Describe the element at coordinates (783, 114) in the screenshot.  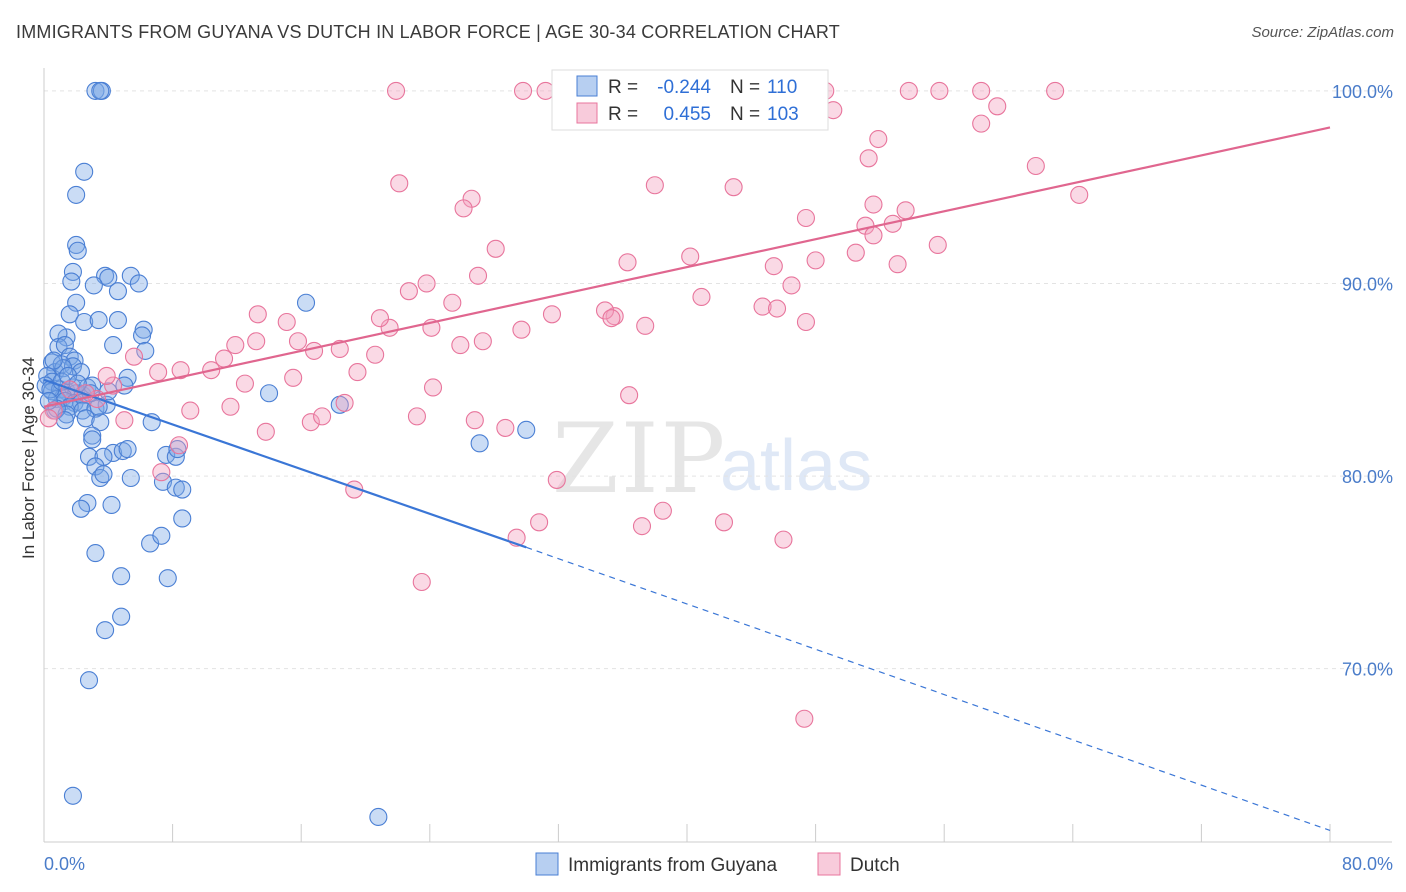
I see `legend-n-value: 103` at that location.